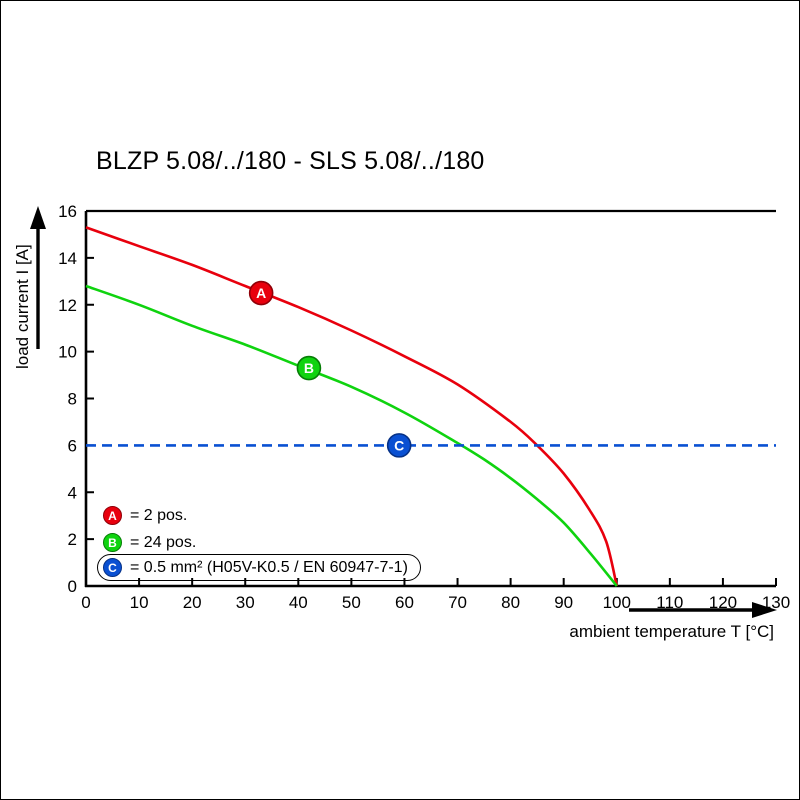 The height and width of the screenshot is (800, 800). What do you see at coordinates (67, 258) in the screenshot?
I see `y-tick-label: 14` at bounding box center [67, 258].